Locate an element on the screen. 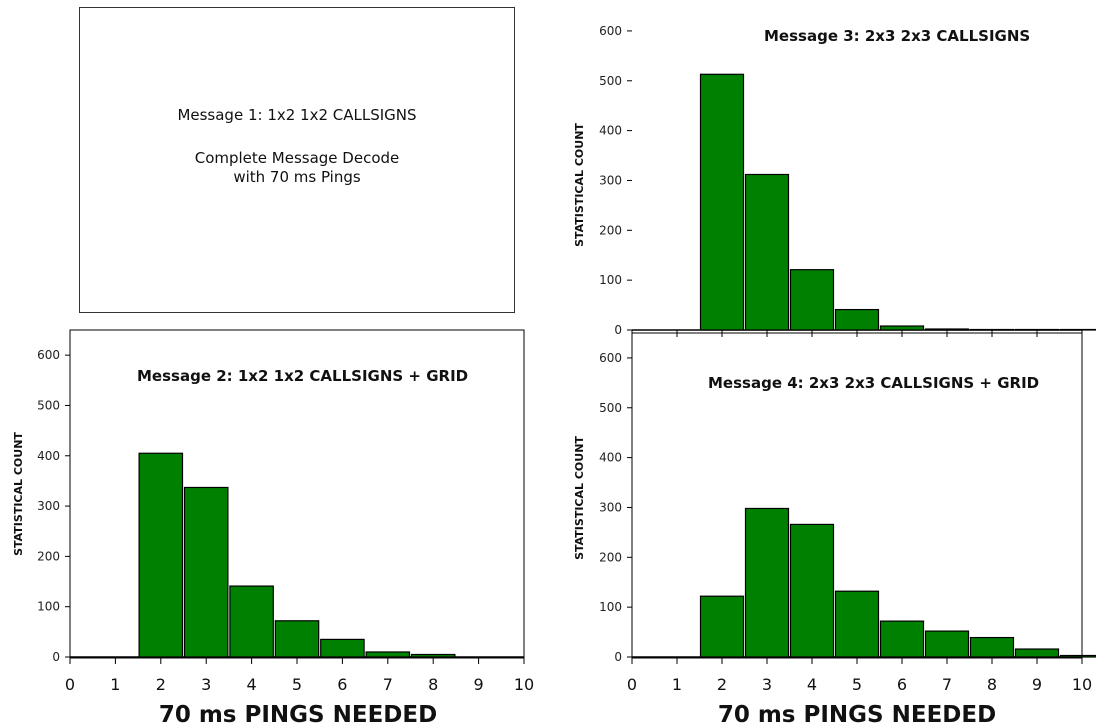 This screenshot has width=1096, height=727. info-line-1: Complete Message Decode is located at coordinates (297, 158).